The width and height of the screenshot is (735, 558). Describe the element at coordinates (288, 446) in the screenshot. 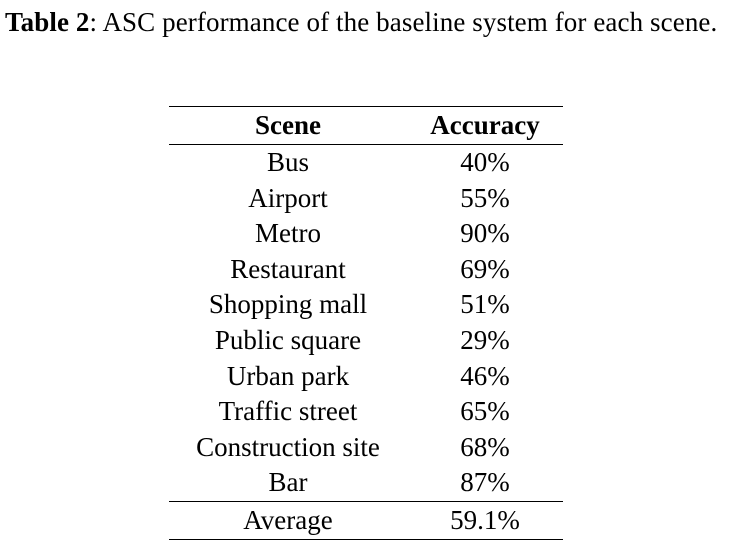

I see `scene-cell: Construction site` at that location.